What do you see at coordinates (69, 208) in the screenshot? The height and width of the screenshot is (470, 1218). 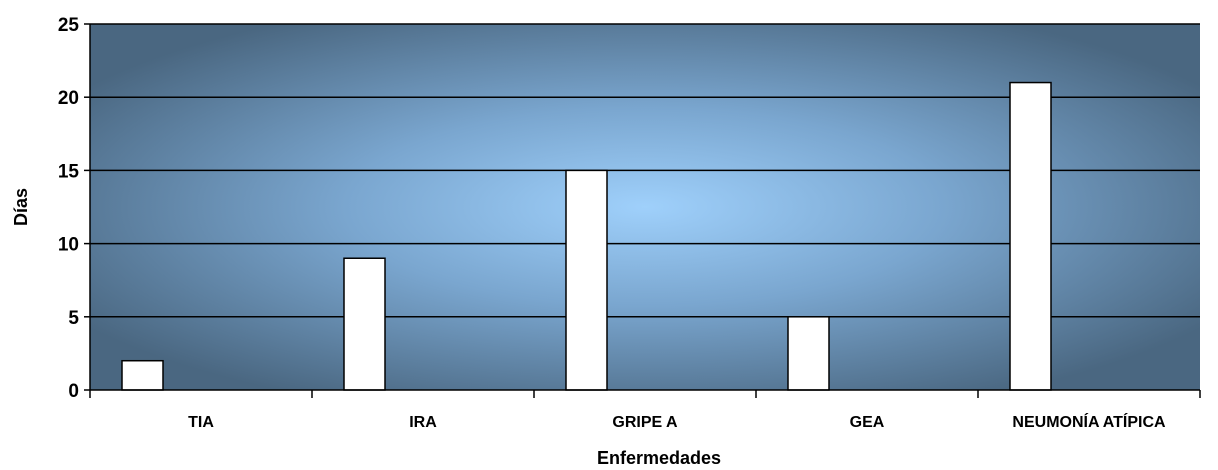 I see `y-tick-labels: 0 5 10 15 20 25` at bounding box center [69, 208].